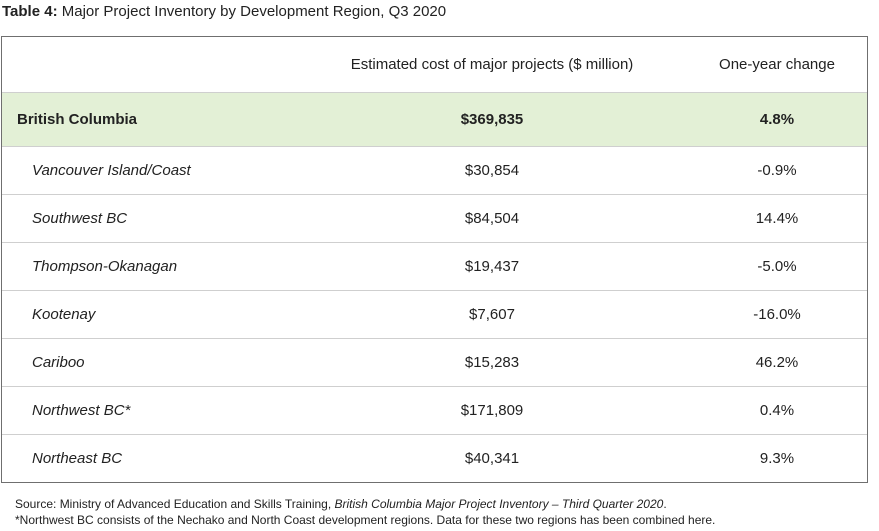 This screenshot has height=531, width=879. Describe the element at coordinates (81, 410) in the screenshot. I see `region-name: Northwest BC*` at that location.